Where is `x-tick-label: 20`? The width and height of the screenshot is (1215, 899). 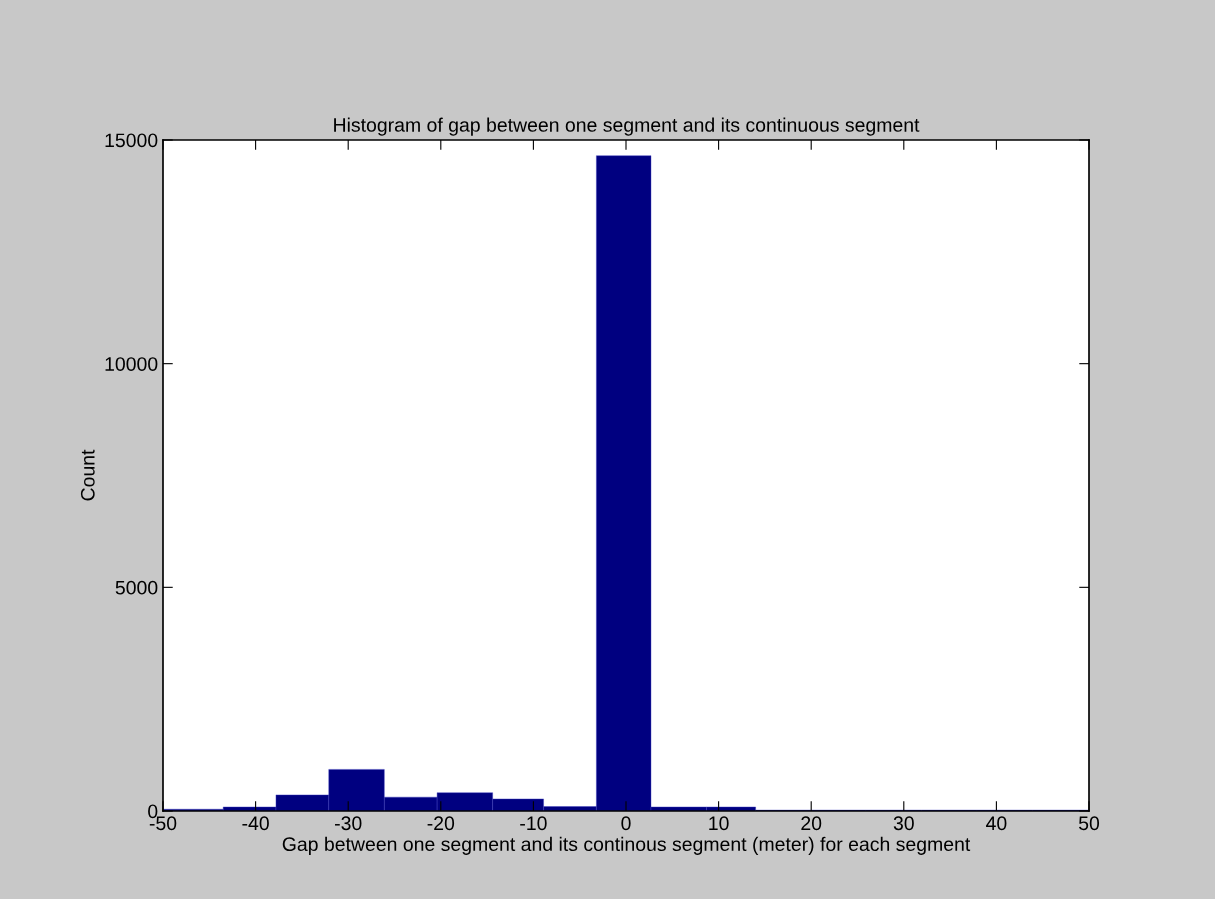 x-tick-label: 20 is located at coordinates (811, 823).